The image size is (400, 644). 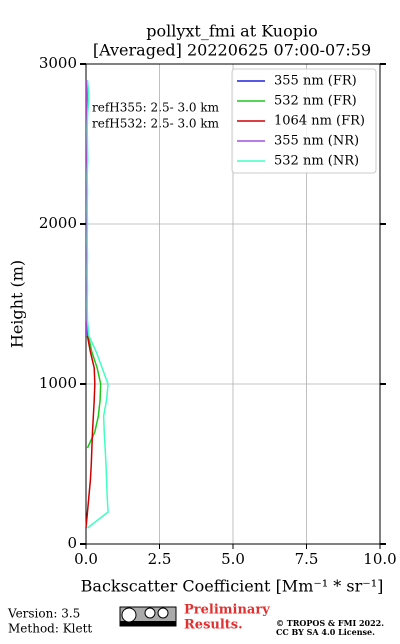 What do you see at coordinates (227, 610) in the screenshot?
I see `preliminary: Preliminary` at bounding box center [227, 610].